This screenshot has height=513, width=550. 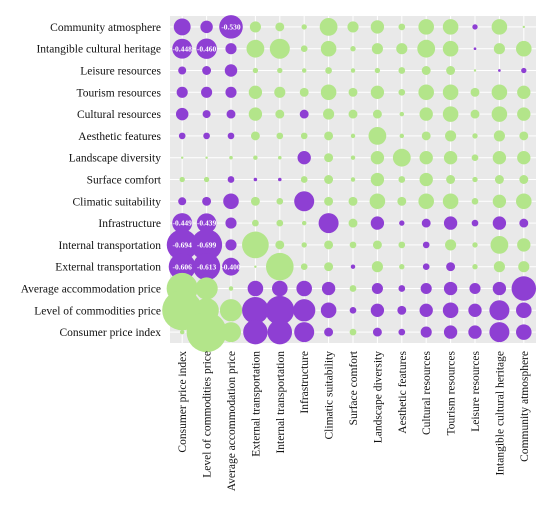 I want to click on bubble-cultural-resources-vs-aesthetic-features, so click(x=402, y=114).